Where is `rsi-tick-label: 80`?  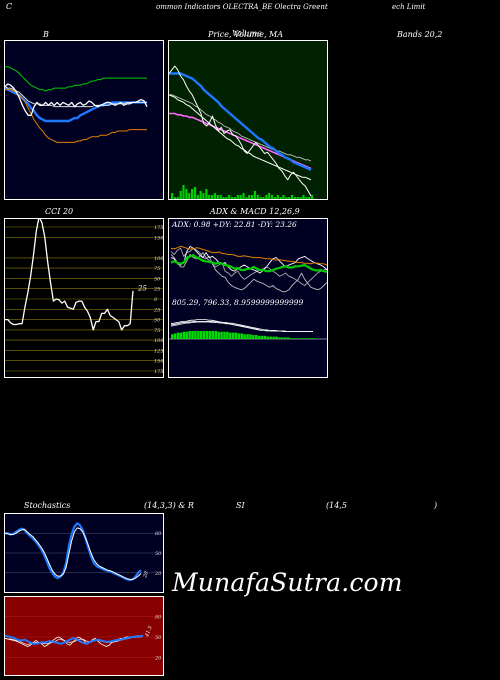
rsi-tick-label: 80 is located at coordinates (158, 618).